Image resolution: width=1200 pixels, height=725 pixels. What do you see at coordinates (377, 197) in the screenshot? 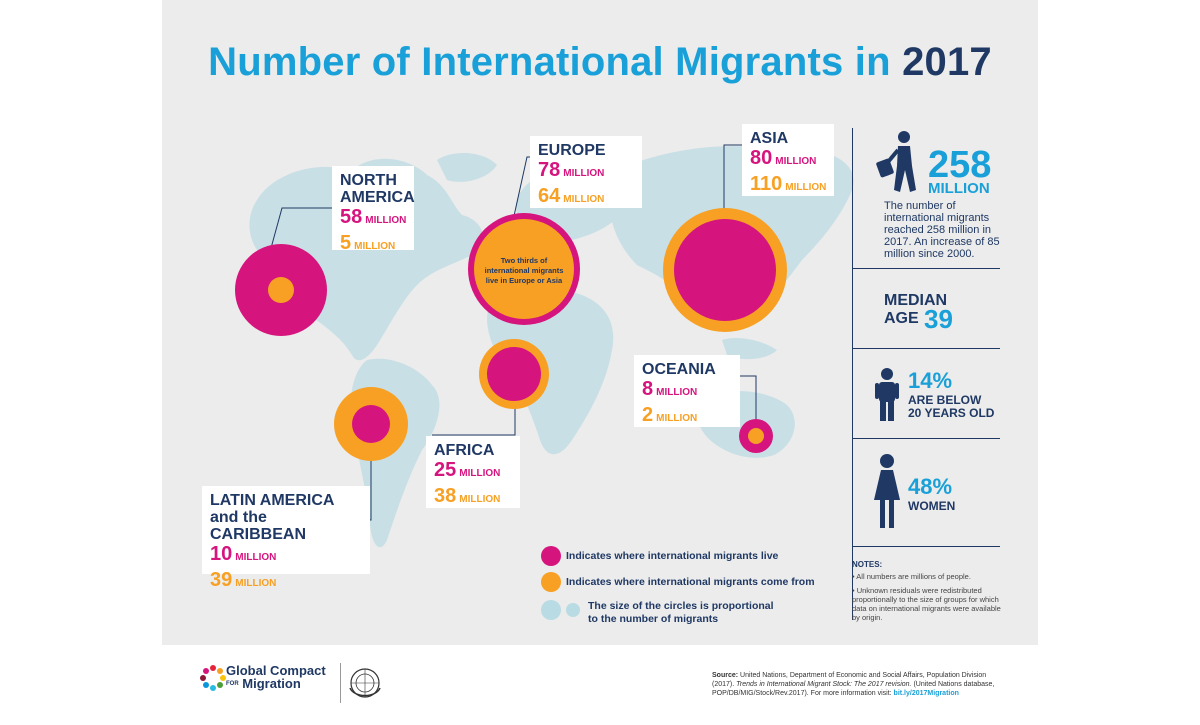
I see `region-name: AMERICA` at bounding box center [377, 197].